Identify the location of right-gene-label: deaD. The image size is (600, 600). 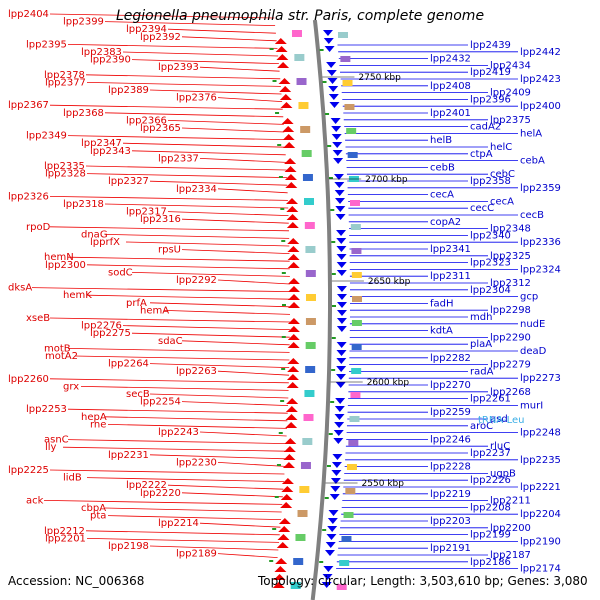
(533, 351).